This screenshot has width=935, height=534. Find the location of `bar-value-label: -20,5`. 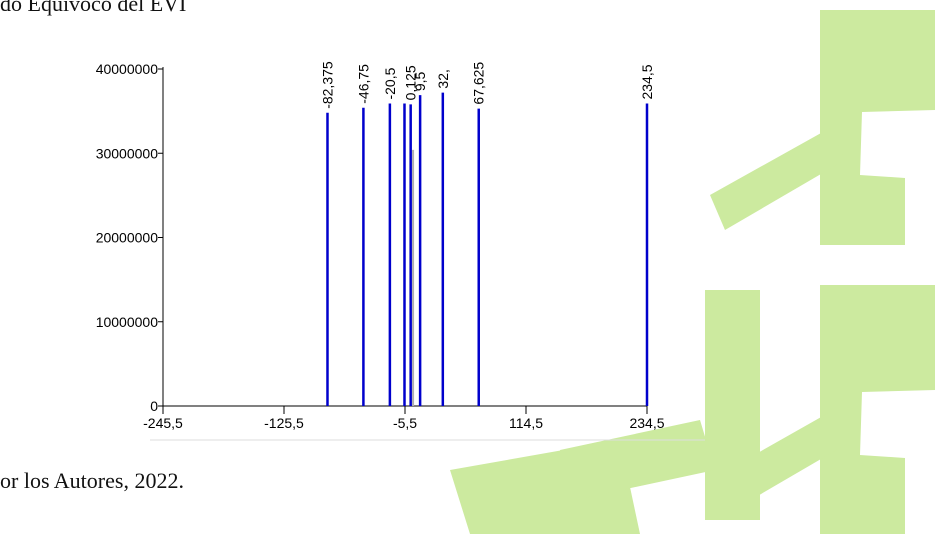

bar-value-label: -20,5 is located at coordinates (390, 83).